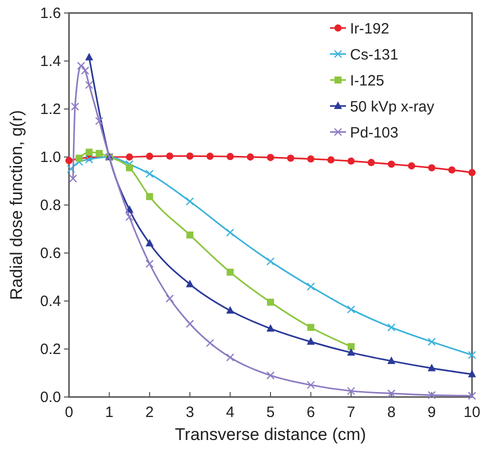 The height and width of the screenshot is (451, 481). I want to click on y-tick-label: 1.4, so click(50, 61).